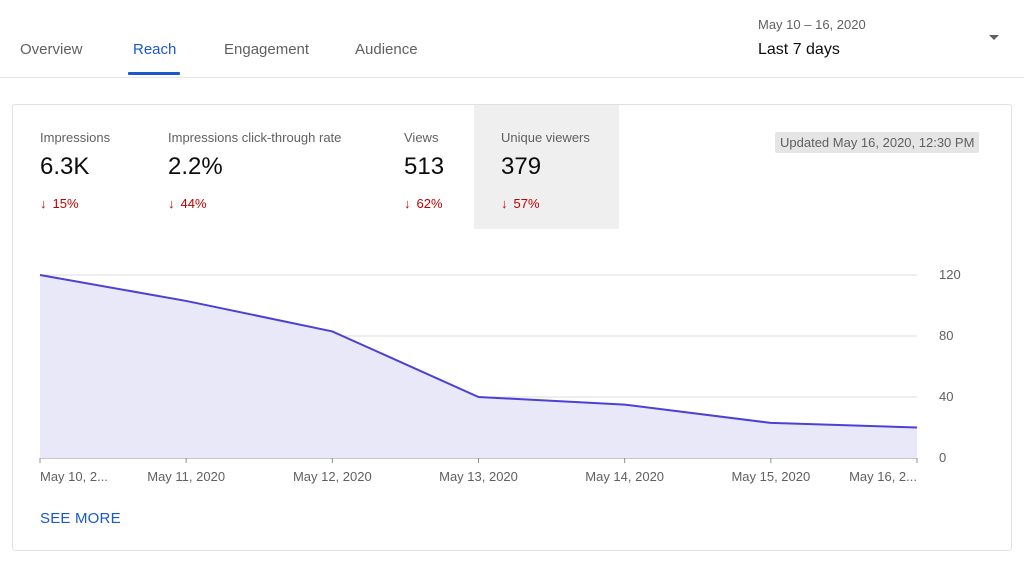 The height and width of the screenshot is (565, 1024). Describe the element at coordinates (273, 167) in the screenshot. I see `metric-ctr: Impressions click-through rate 2.2% ↓ 44%` at that location.